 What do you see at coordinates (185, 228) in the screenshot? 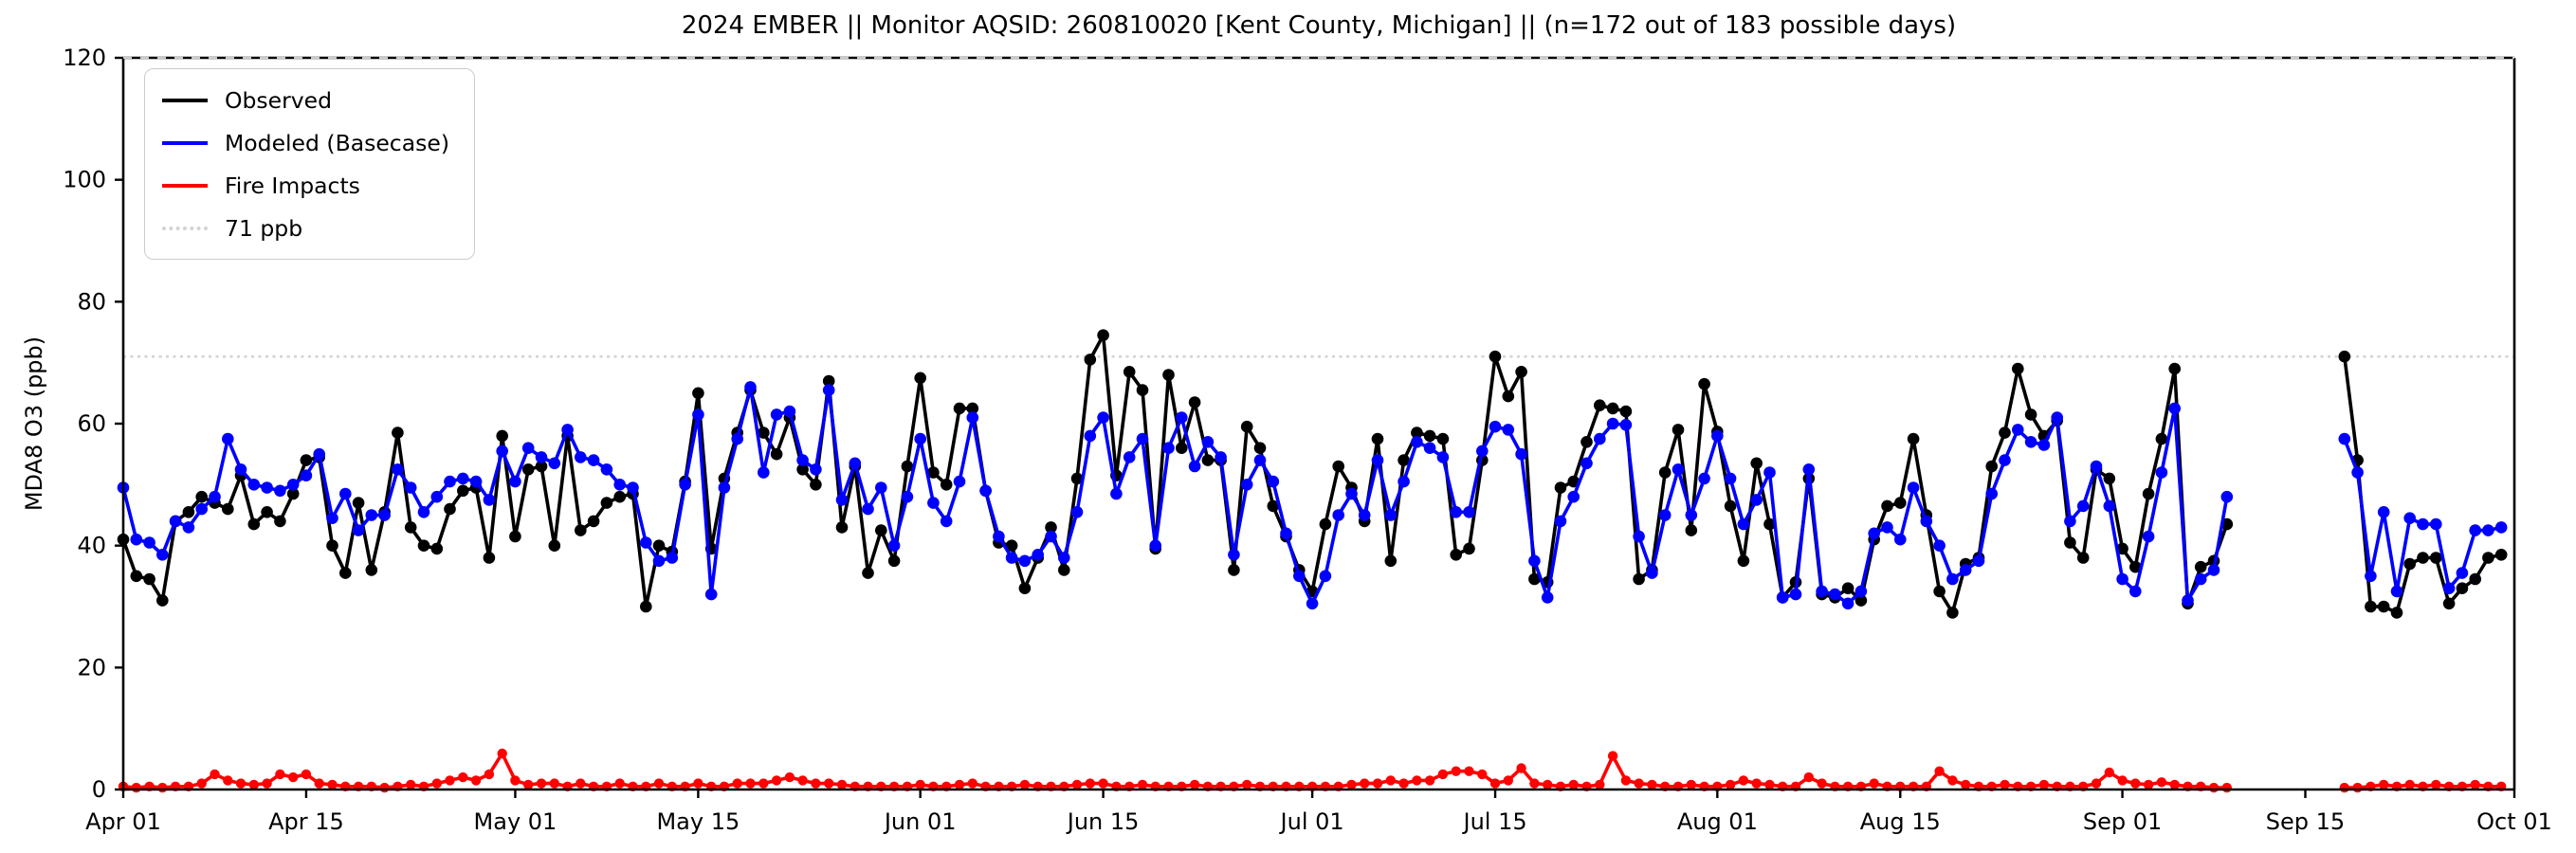
I see `threshold-dotted-line-icon` at bounding box center [185, 228].